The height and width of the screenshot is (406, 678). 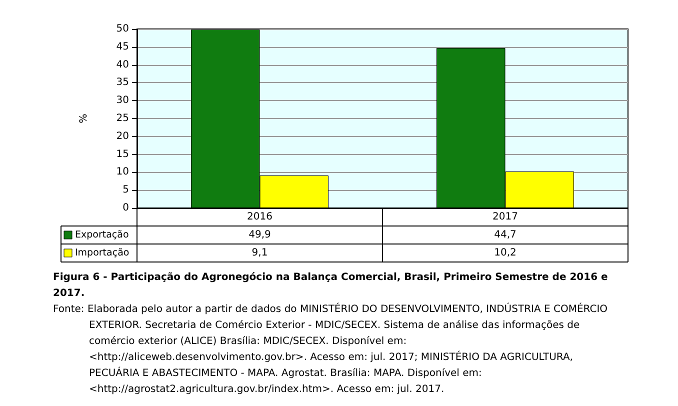 What do you see at coordinates (505, 217) in the screenshot?
I see `x-tick-label: 2017` at bounding box center [505, 217].